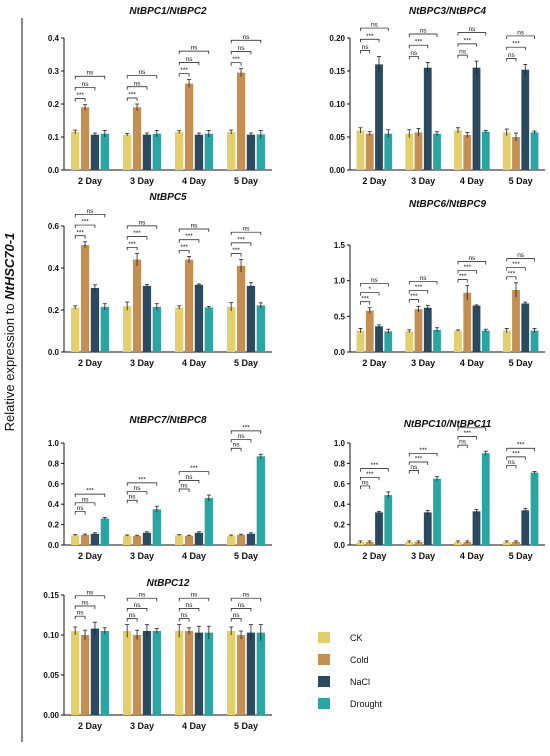 This screenshot has height=756, width=550. Describe the element at coordinates (448, 424) in the screenshot. I see `chart-title: NtBPC10/NtBPC11` at that location.